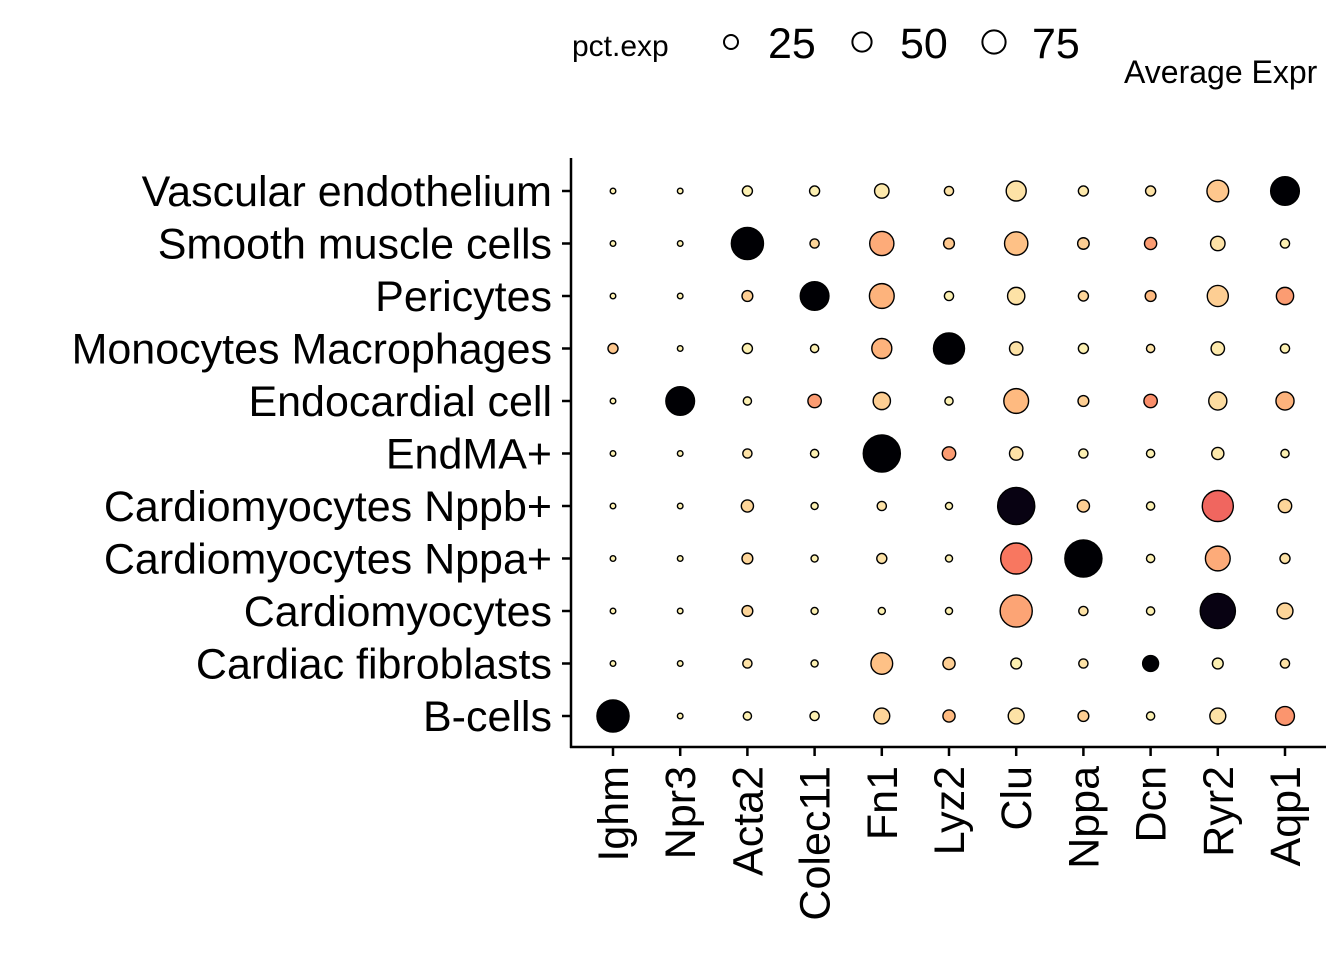 Image resolution: width=1344 pixels, height=960 pixels. I want to click on y-tick-label: Cardiac fibroblasts, so click(374, 665).